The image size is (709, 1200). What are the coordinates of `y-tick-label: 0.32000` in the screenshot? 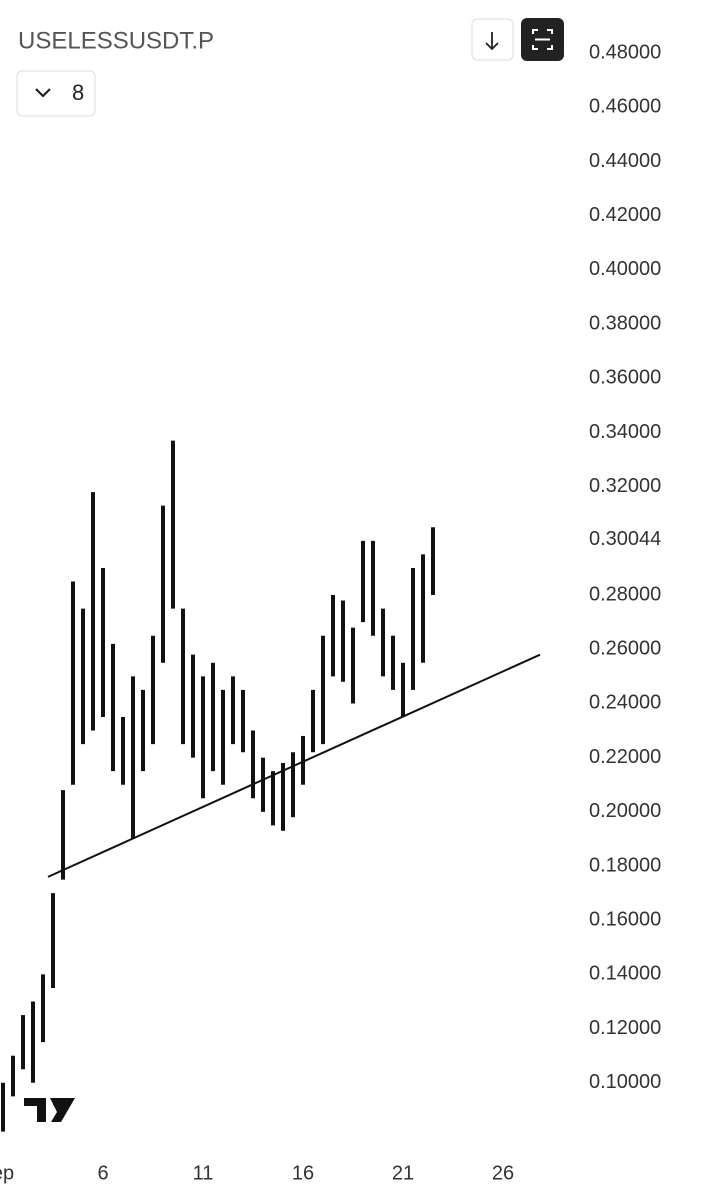 It's located at (625, 486).